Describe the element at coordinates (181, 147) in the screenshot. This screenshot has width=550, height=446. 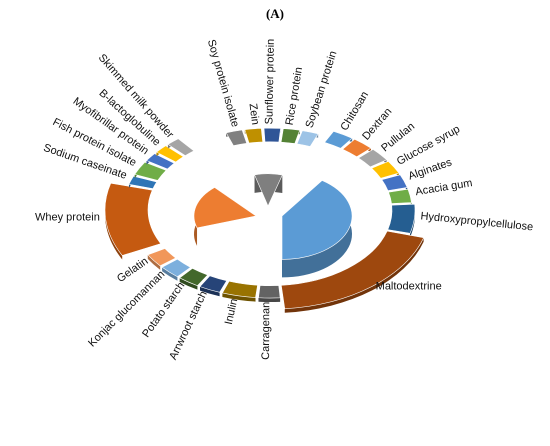
I see `slice-skimmed-milk-powder` at that location.